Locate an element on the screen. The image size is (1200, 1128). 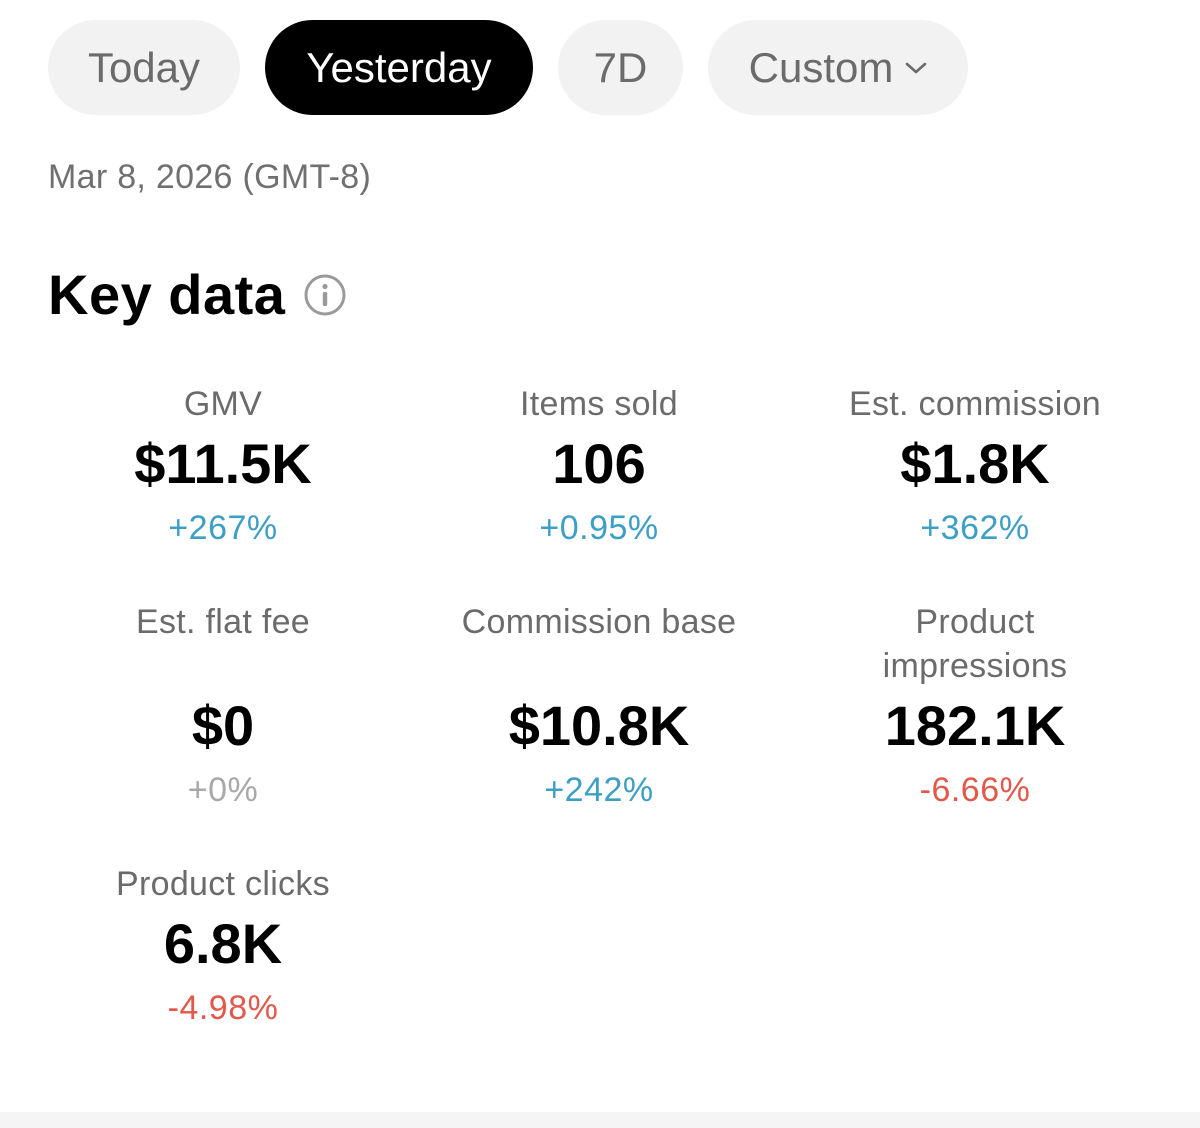
metric-commission-base: Commission base $10.8K +242% is located at coordinates (599, 704).